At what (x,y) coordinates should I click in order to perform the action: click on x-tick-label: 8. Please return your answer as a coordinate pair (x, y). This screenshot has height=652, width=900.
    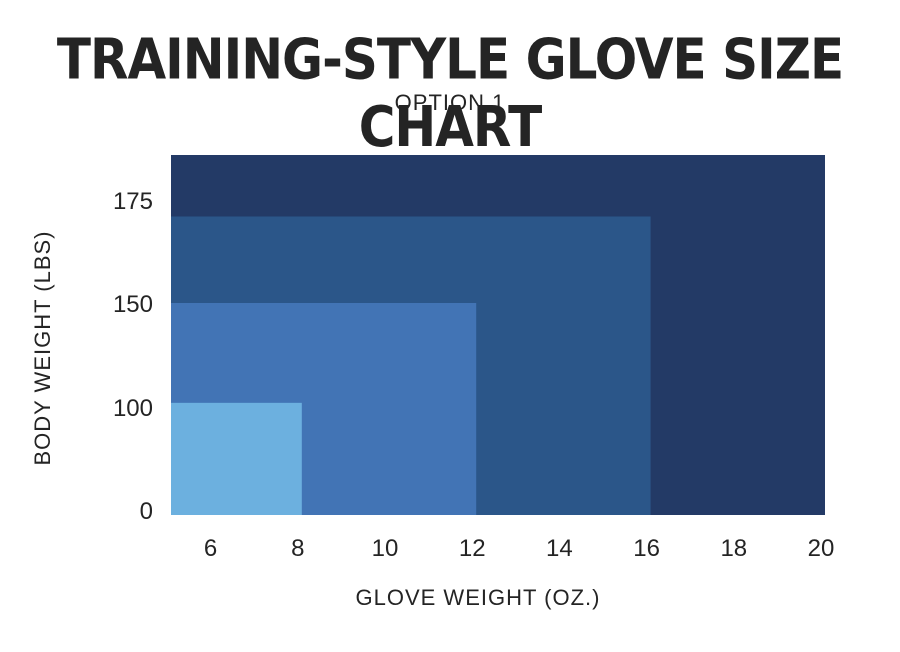
    Looking at the image, I should click on (297, 548).